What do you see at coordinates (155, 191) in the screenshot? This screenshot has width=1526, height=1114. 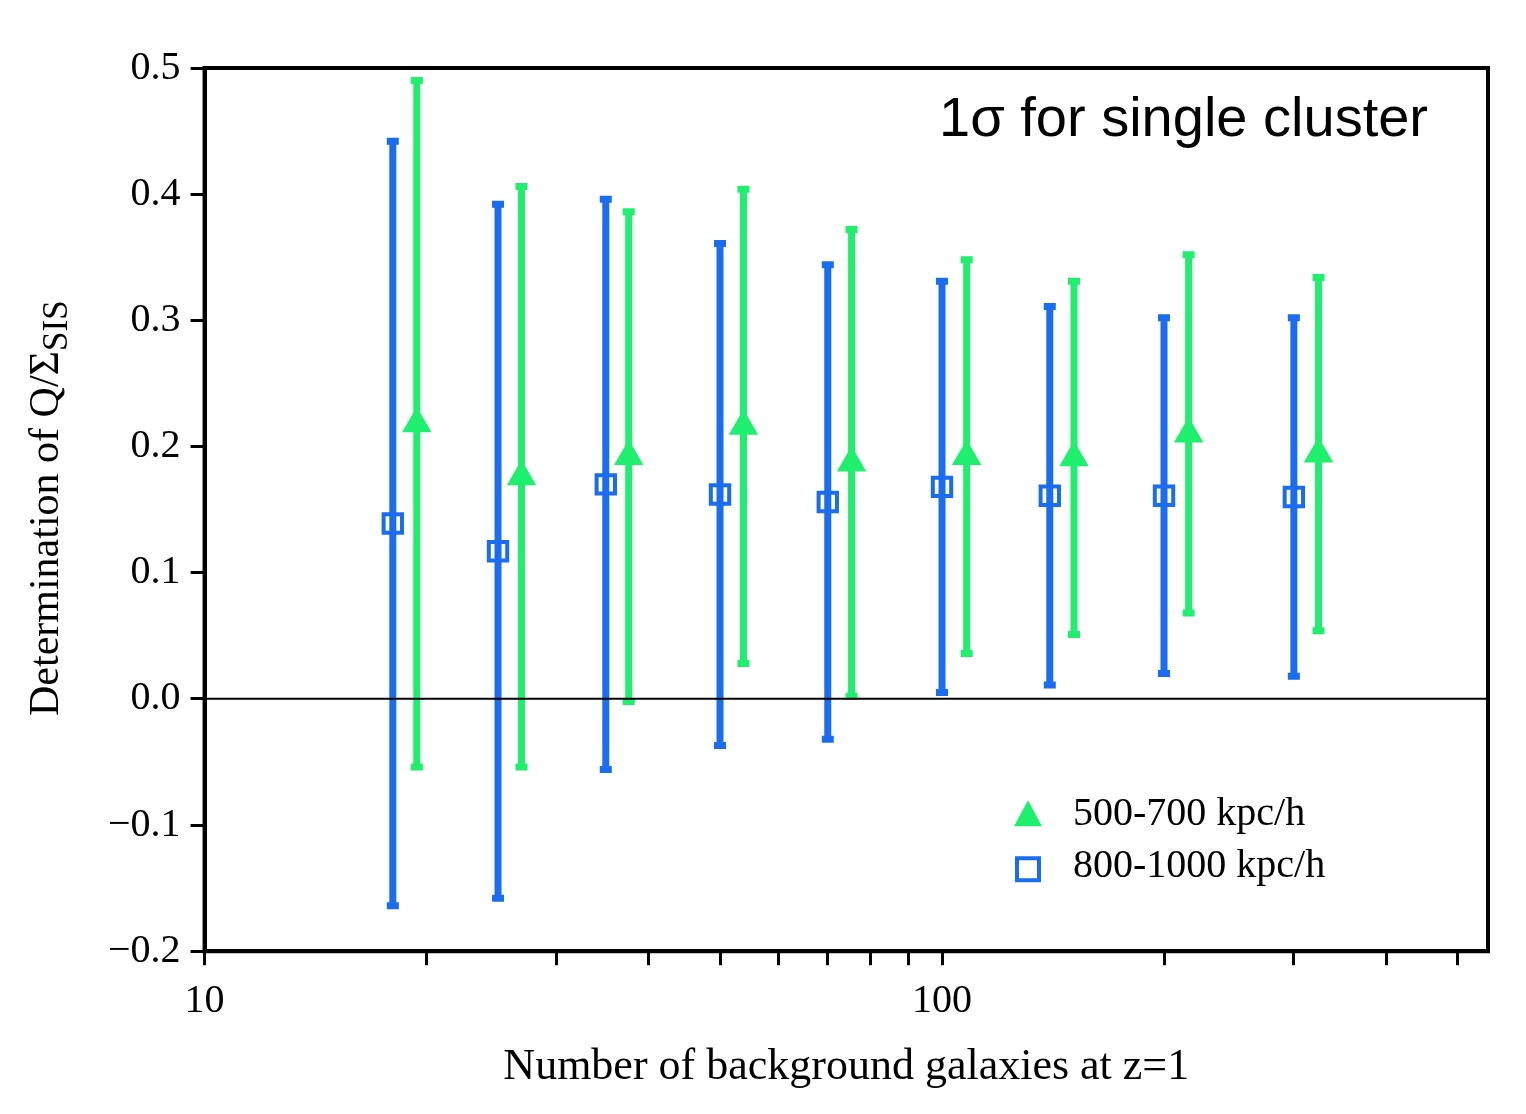 I see `y-tick-label: 0.4` at bounding box center [155, 191].